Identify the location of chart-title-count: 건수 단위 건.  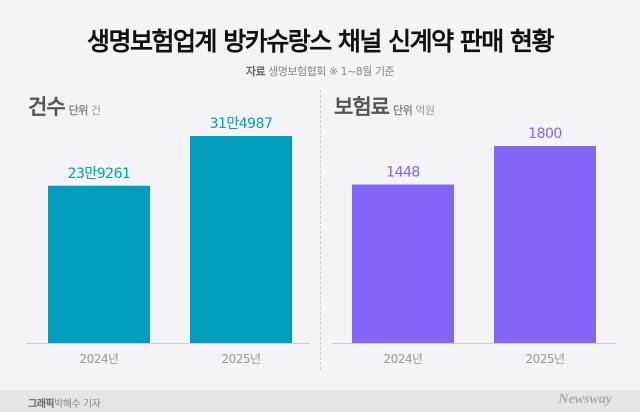
(64, 107).